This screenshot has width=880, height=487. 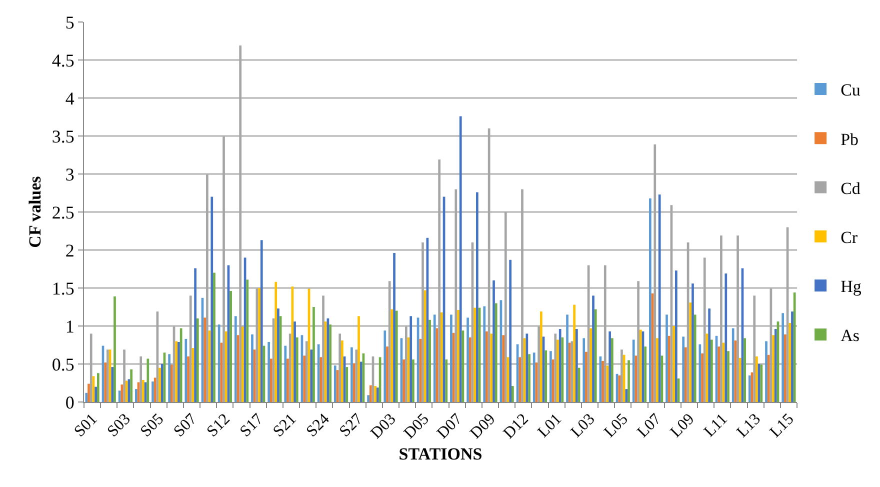 I want to click on x-tick-label: L13, so click(x=749, y=425).